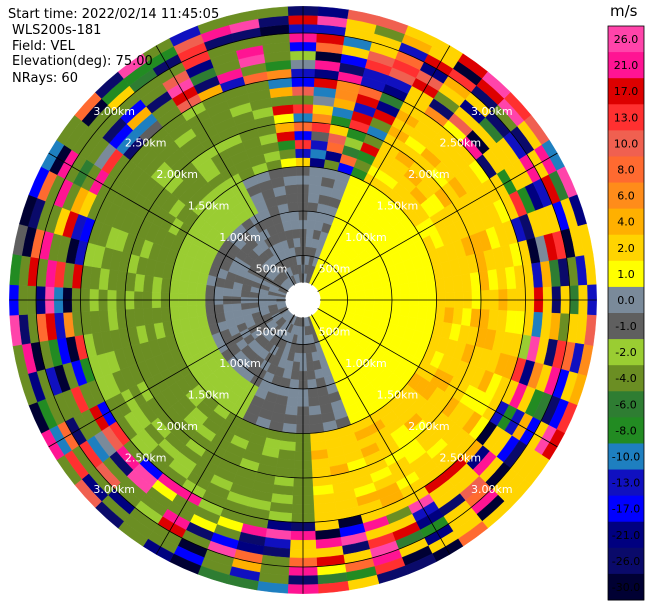  Describe the element at coordinates (146, 457) in the screenshot. I see `range-label: 2.50km` at that location.